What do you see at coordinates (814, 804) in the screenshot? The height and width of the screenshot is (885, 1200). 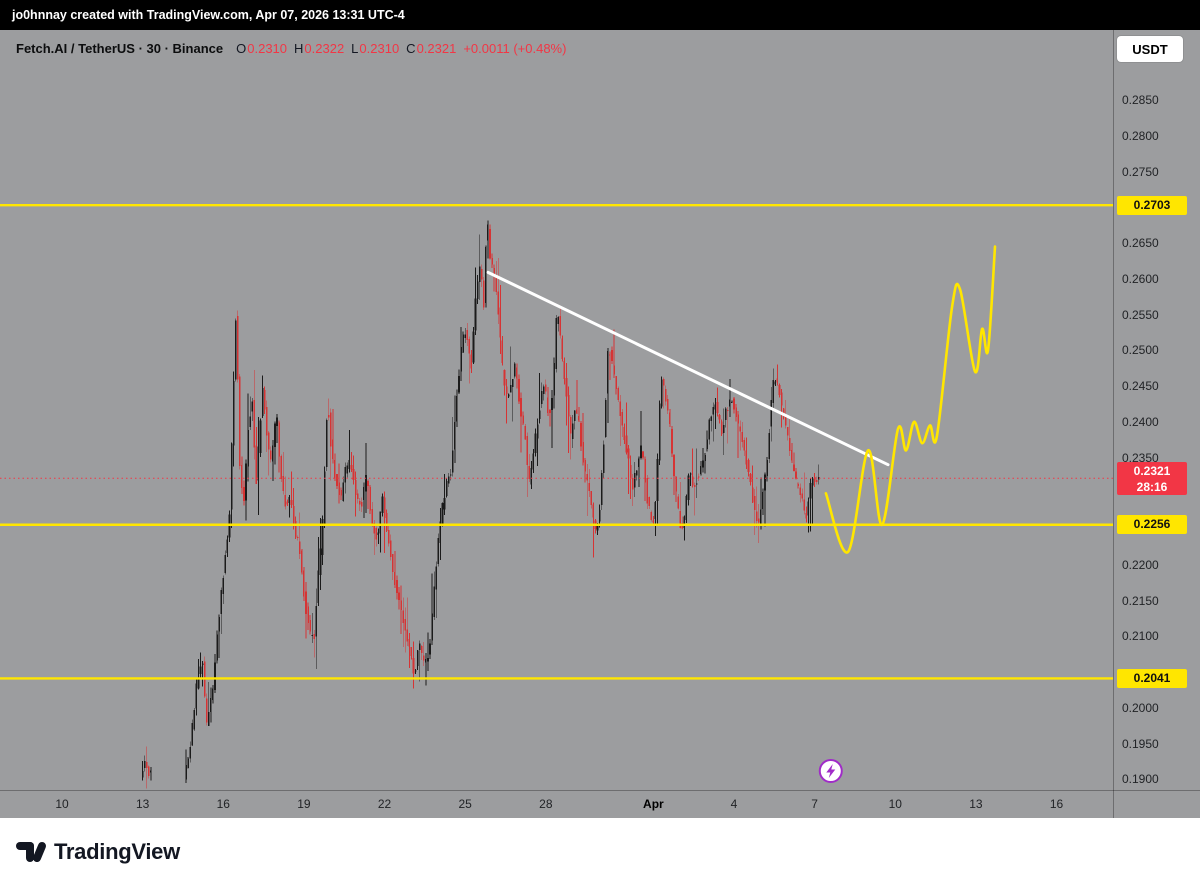 I see `time-tick: 7` at bounding box center [814, 804].